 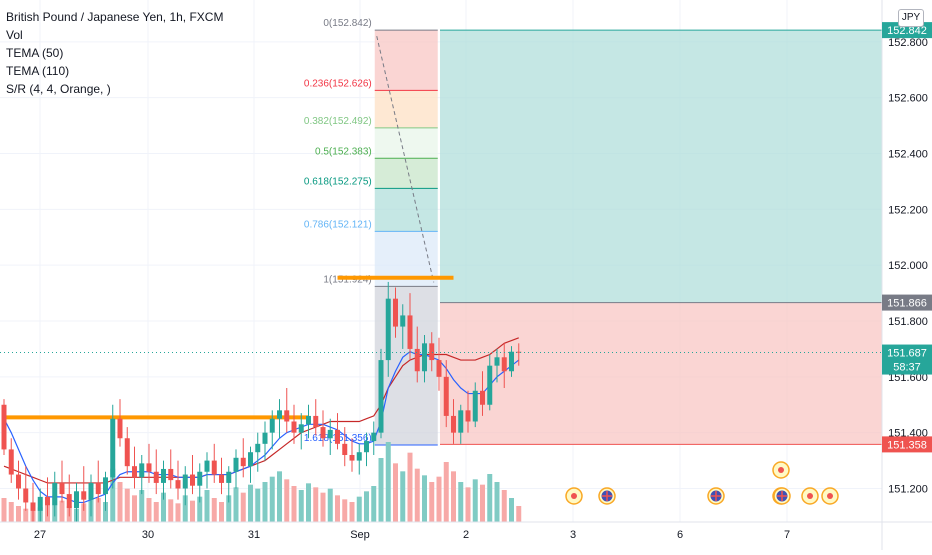 I want to click on indicator-vol: Vol, so click(x=14, y=35).